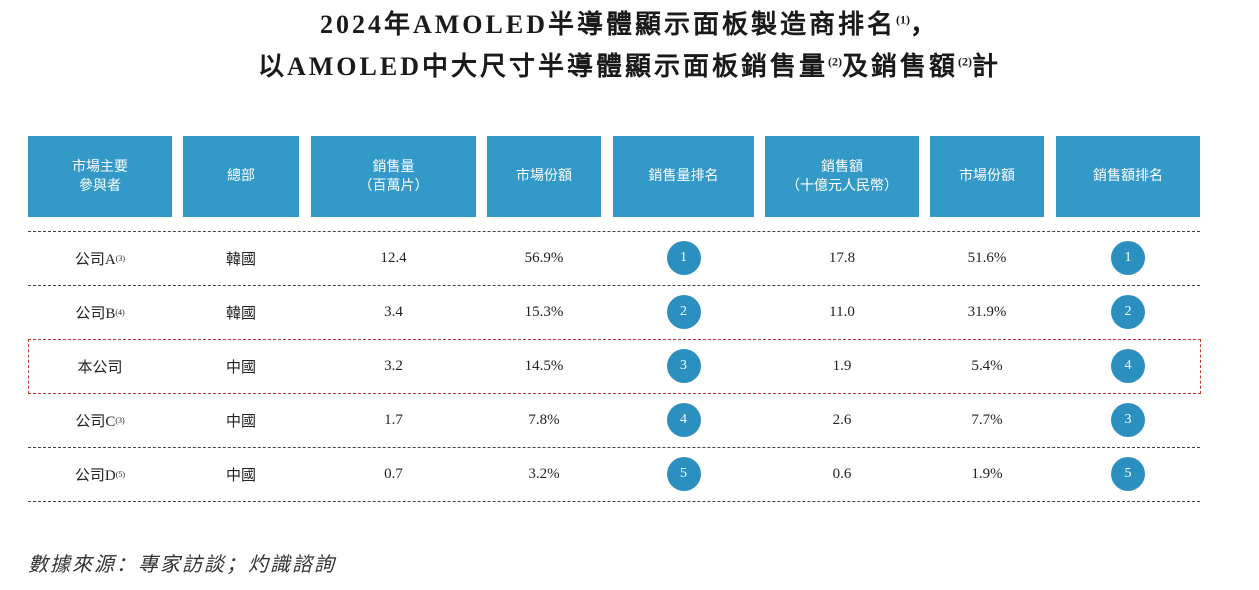 The height and width of the screenshot is (590, 1259). I want to click on header-text: （百萬片）, so click(393, 185).